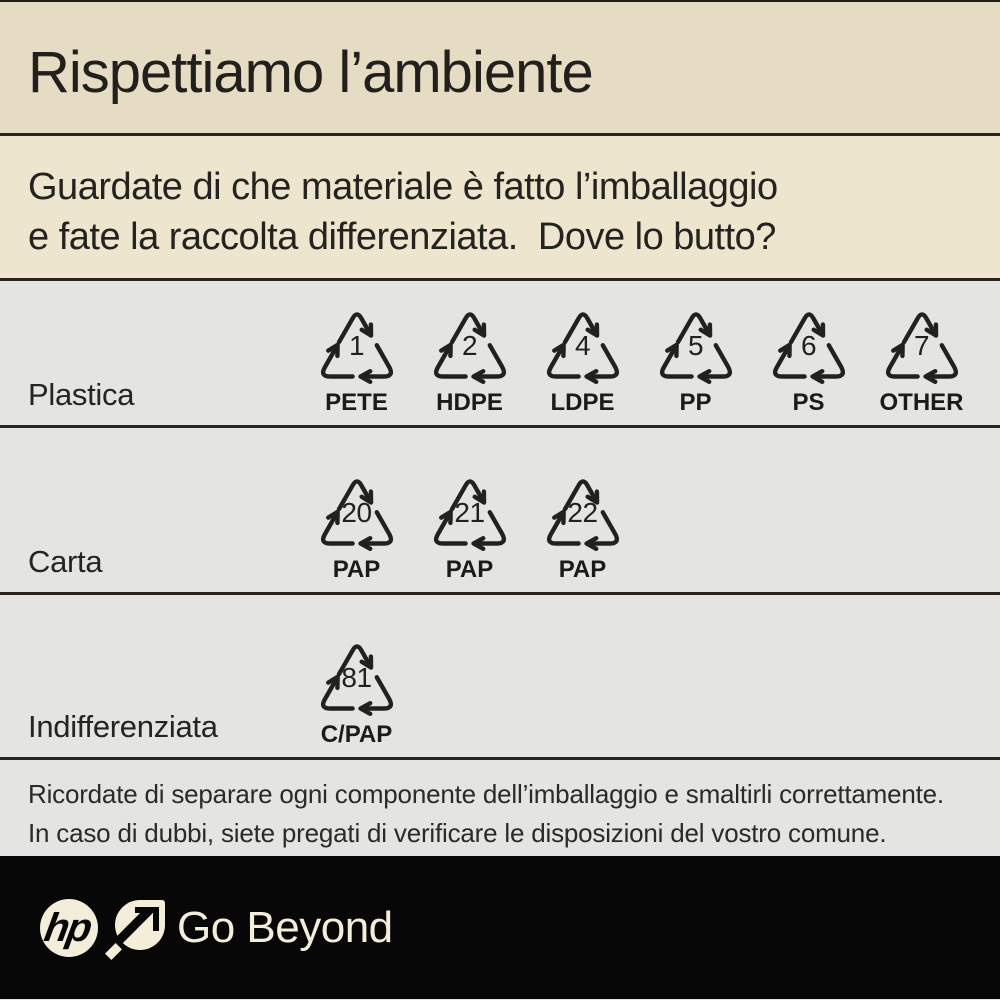 The width and height of the screenshot is (1000, 1000). I want to click on resin-code-number: 6, so click(808, 345).